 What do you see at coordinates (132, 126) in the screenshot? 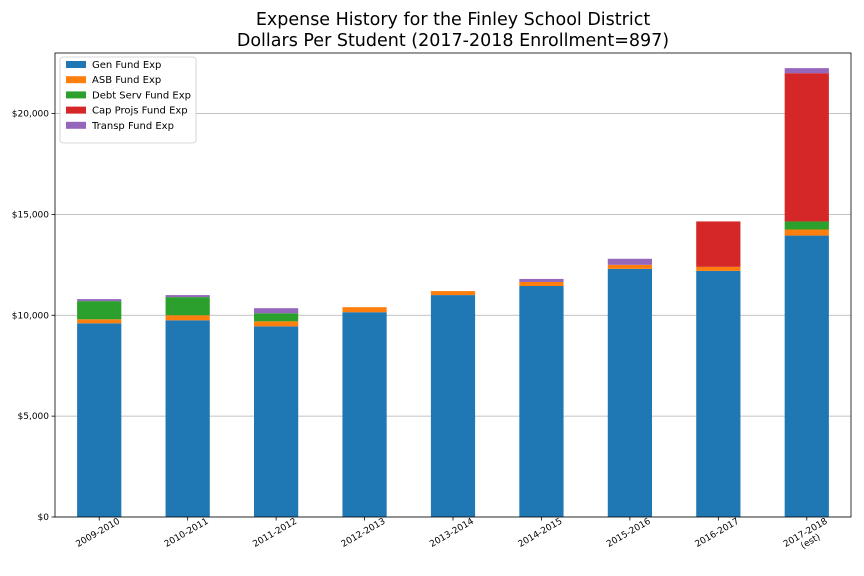
I see `legend-label: Transp Fund Exp` at bounding box center [132, 126].